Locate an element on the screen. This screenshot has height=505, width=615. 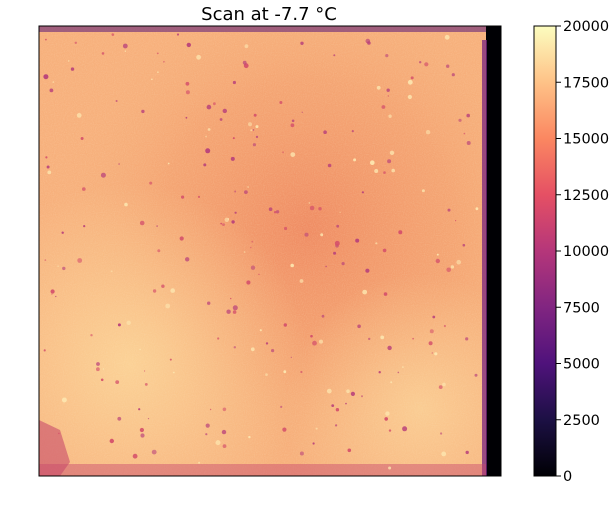
heatmap-edge-purple-right is located at coordinates (484, 258).